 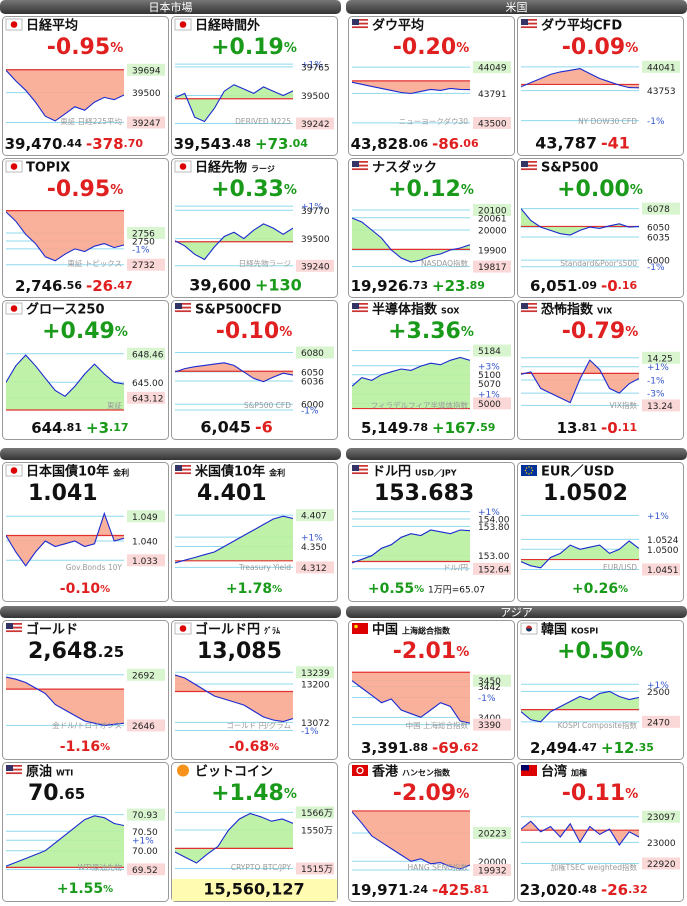 I want to click on panel-name: 日経先物, so click(x=221, y=168).